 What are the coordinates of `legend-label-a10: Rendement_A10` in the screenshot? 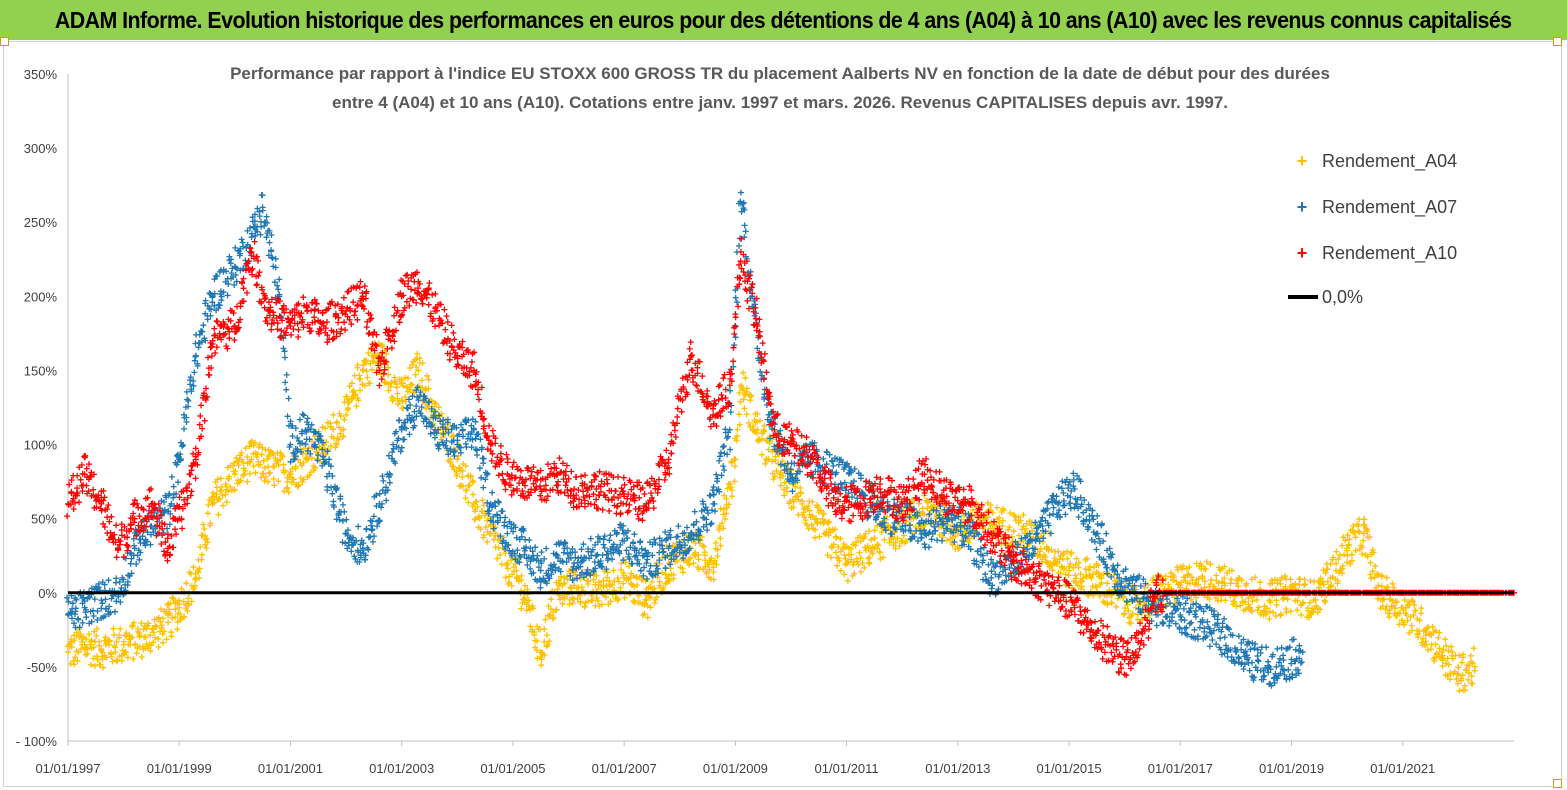 It's located at (1390, 252).